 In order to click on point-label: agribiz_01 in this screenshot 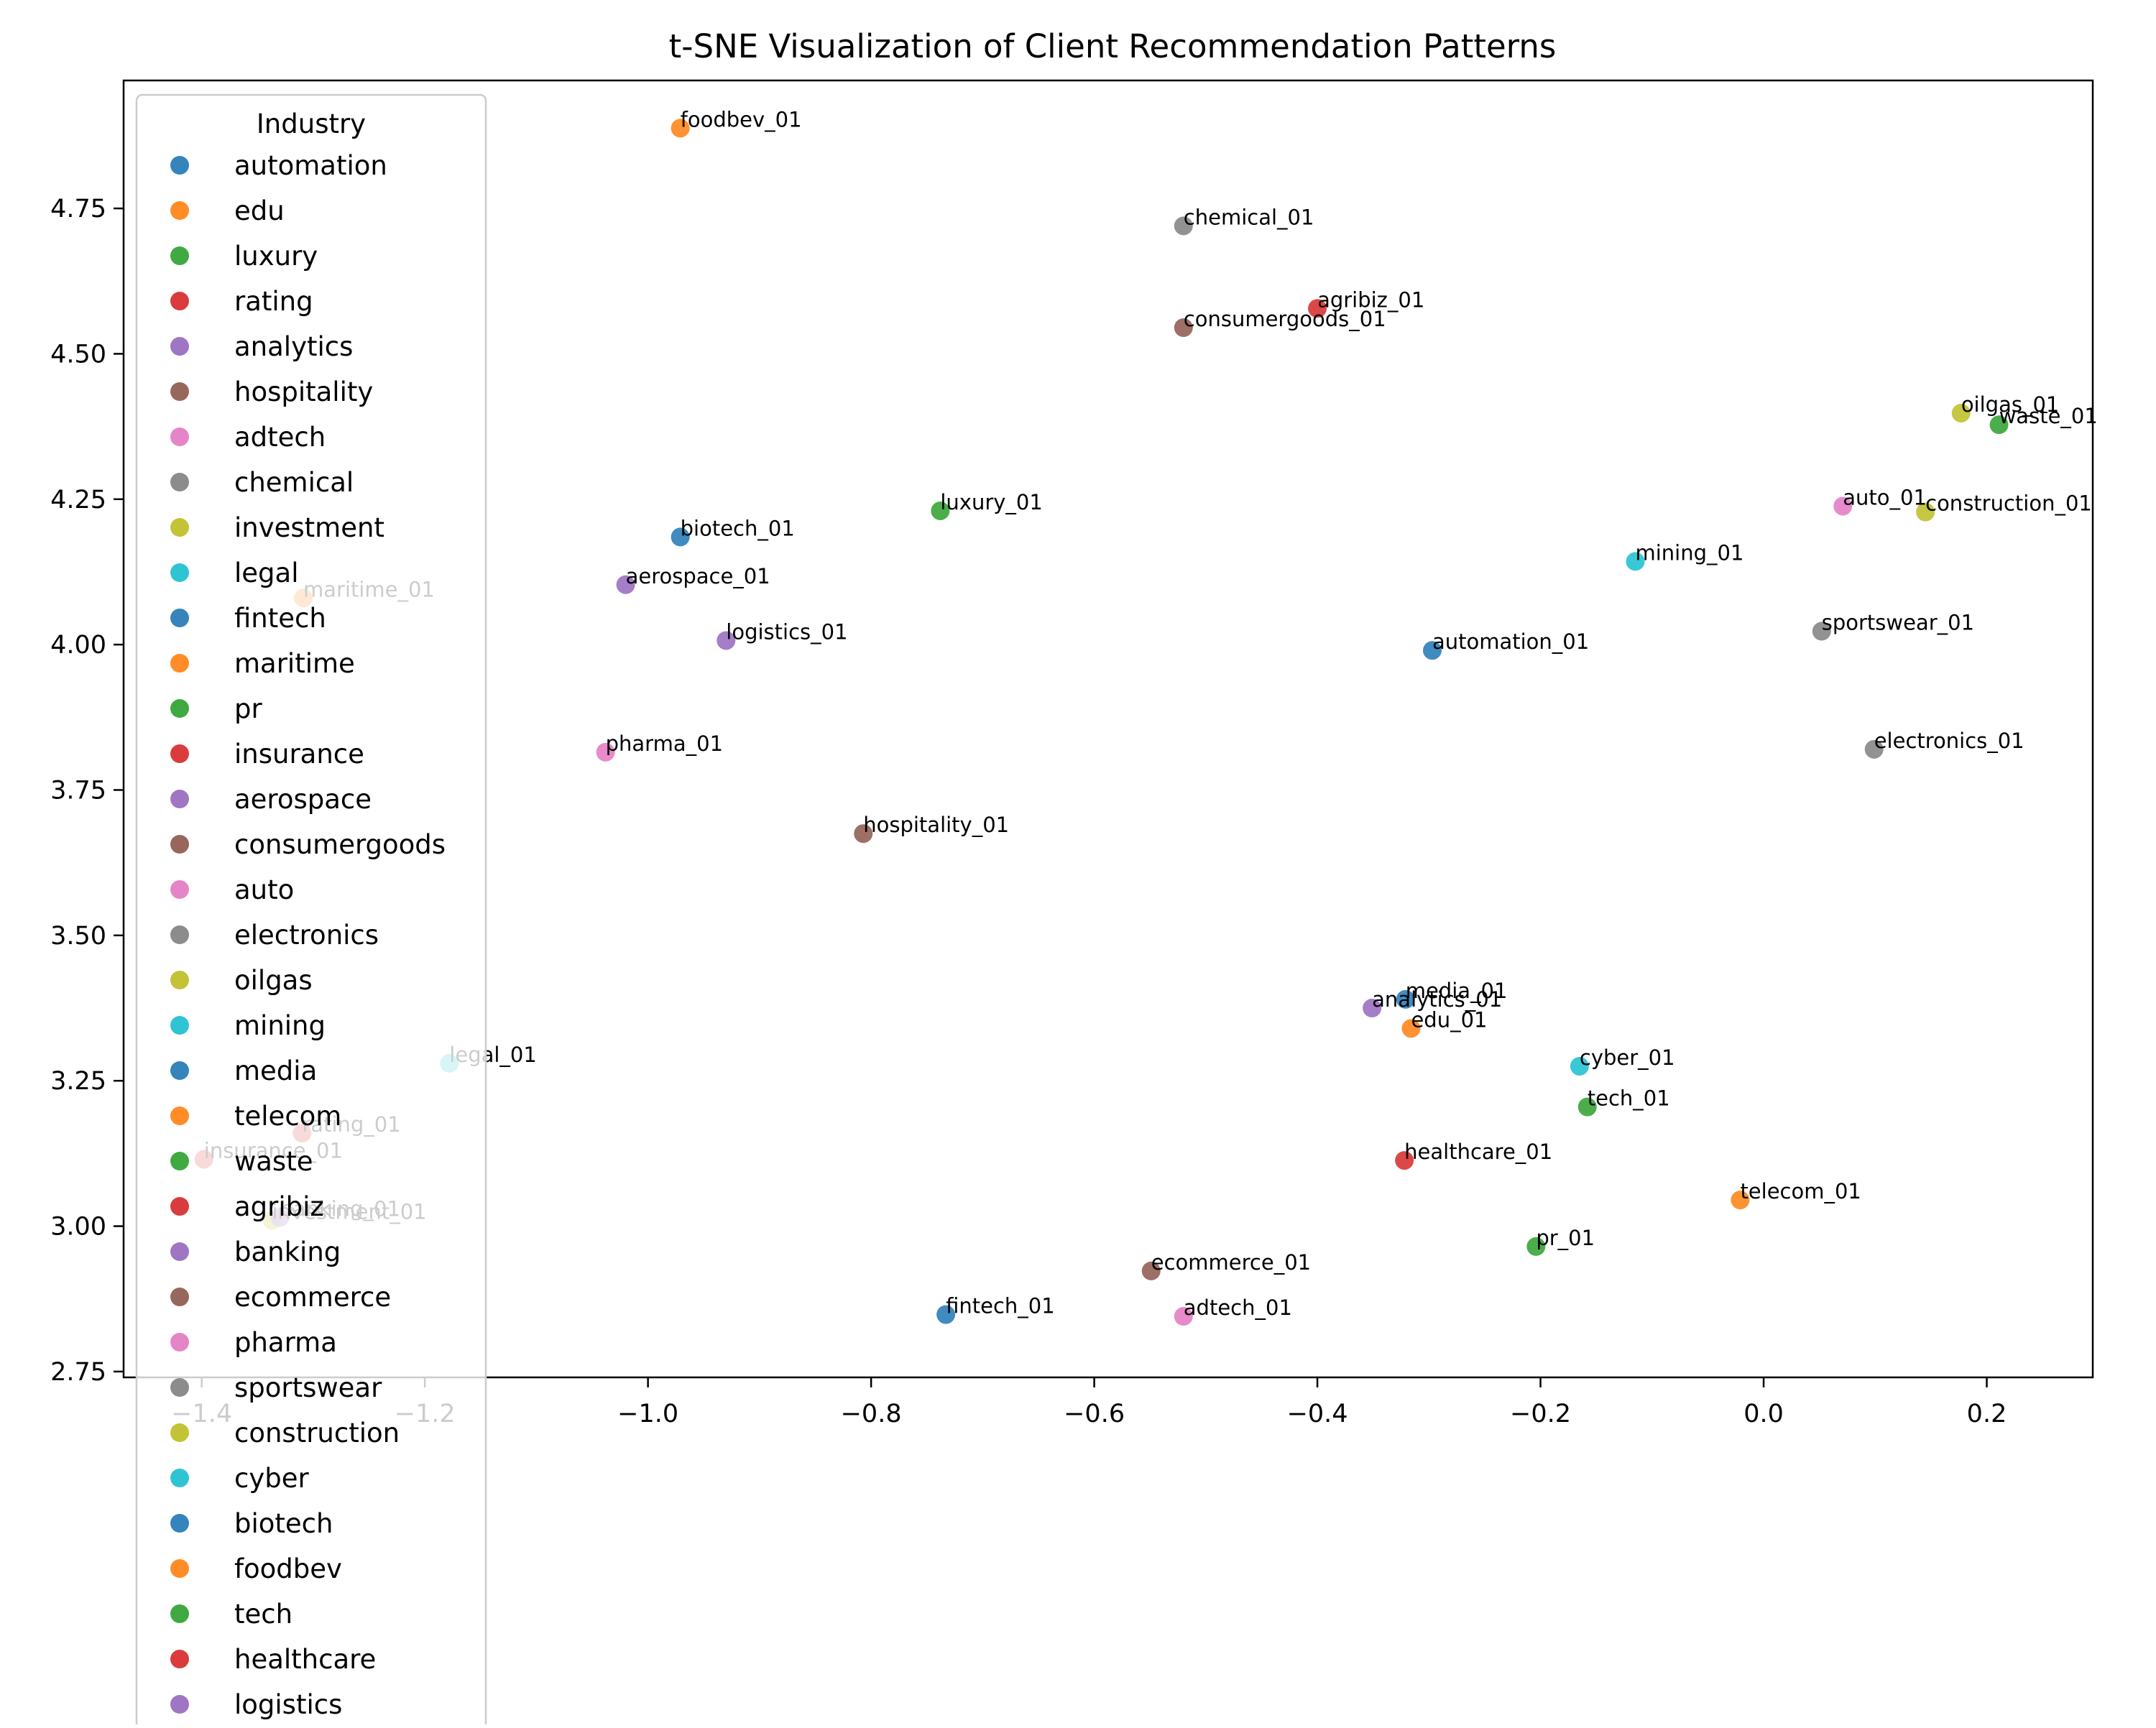, I will do `click(1370, 299)`.